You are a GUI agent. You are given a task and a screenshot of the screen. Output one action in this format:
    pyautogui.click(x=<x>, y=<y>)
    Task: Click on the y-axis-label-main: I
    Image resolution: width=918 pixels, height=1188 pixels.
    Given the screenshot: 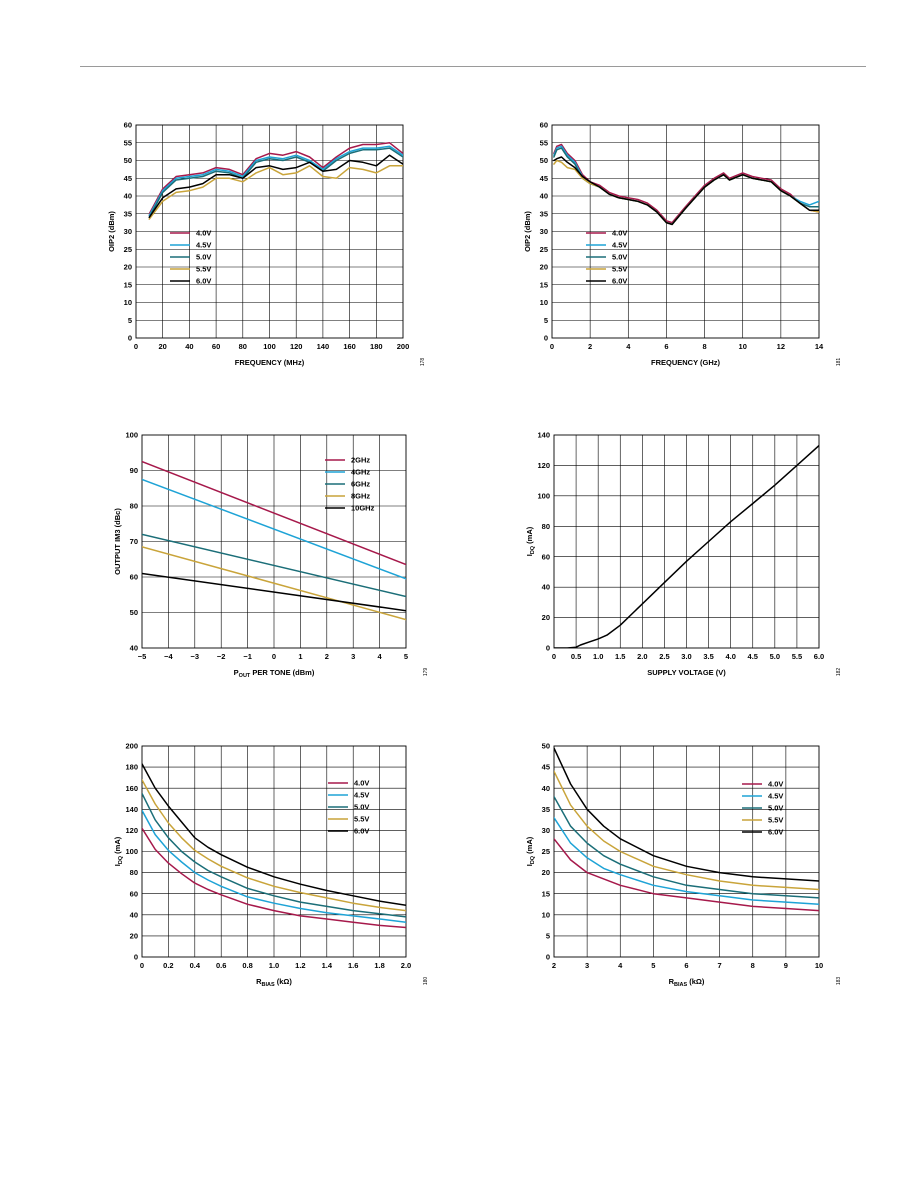 What is the action you would take?
    pyautogui.click(x=529, y=555)
    